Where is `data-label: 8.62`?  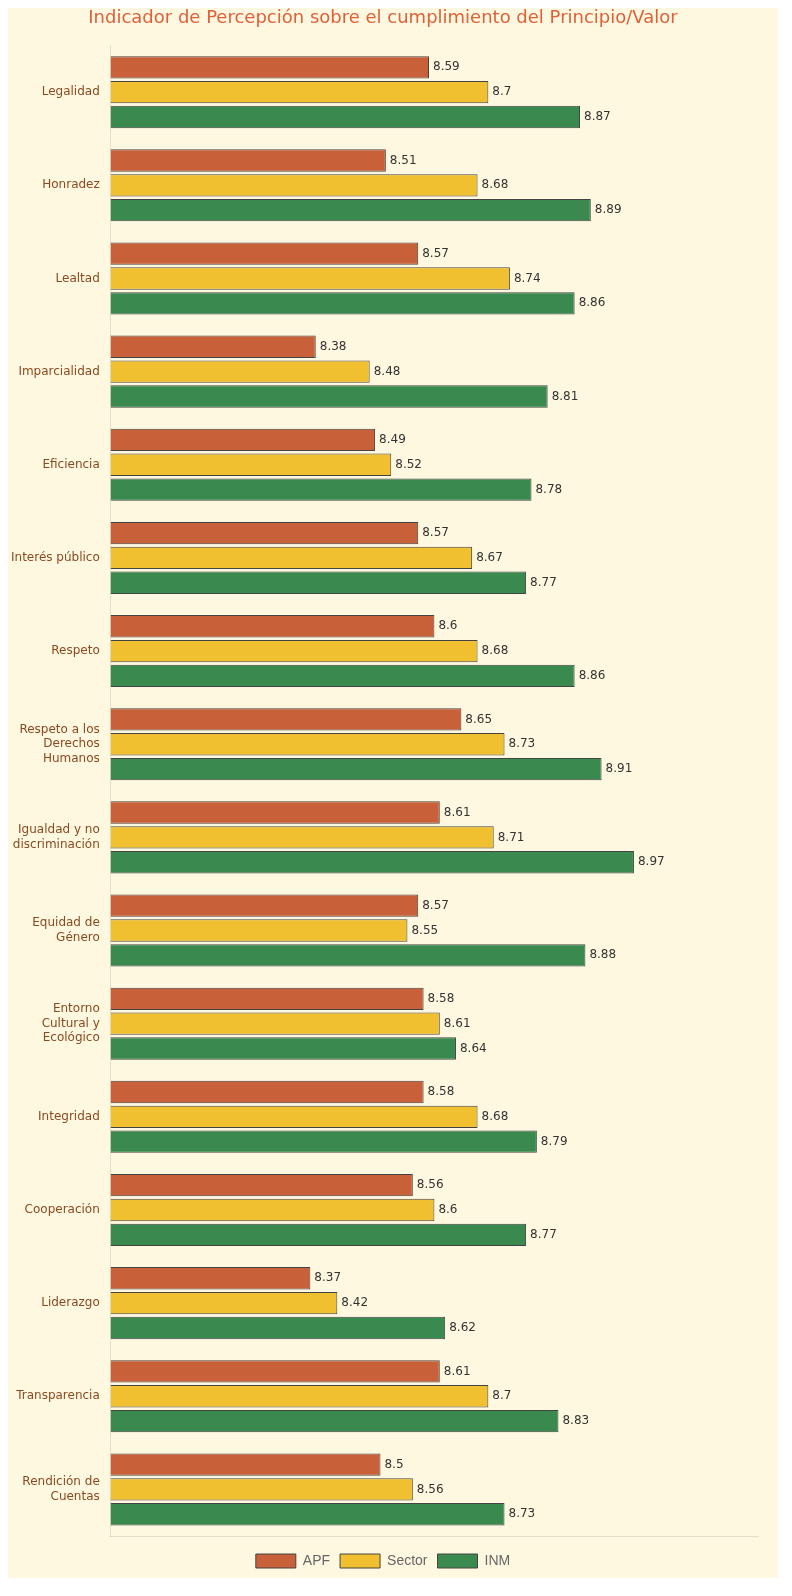
data-label: 8.62 is located at coordinates (462, 1327).